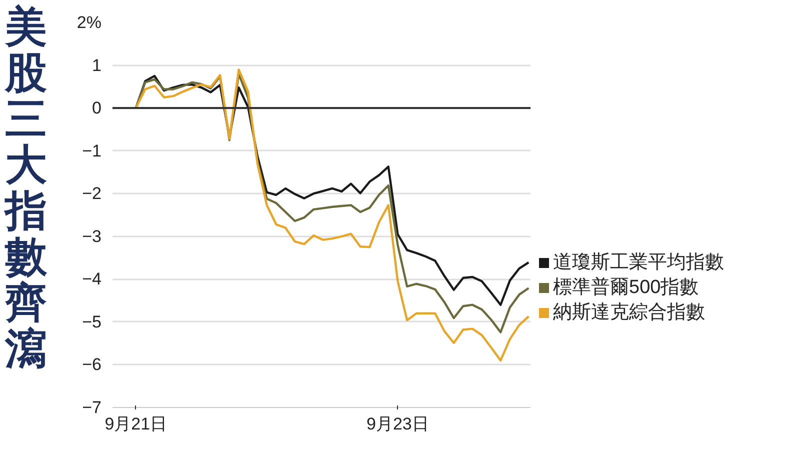  I want to click on legend-label: 道瓊斯工業平均指數, so click(638, 263).